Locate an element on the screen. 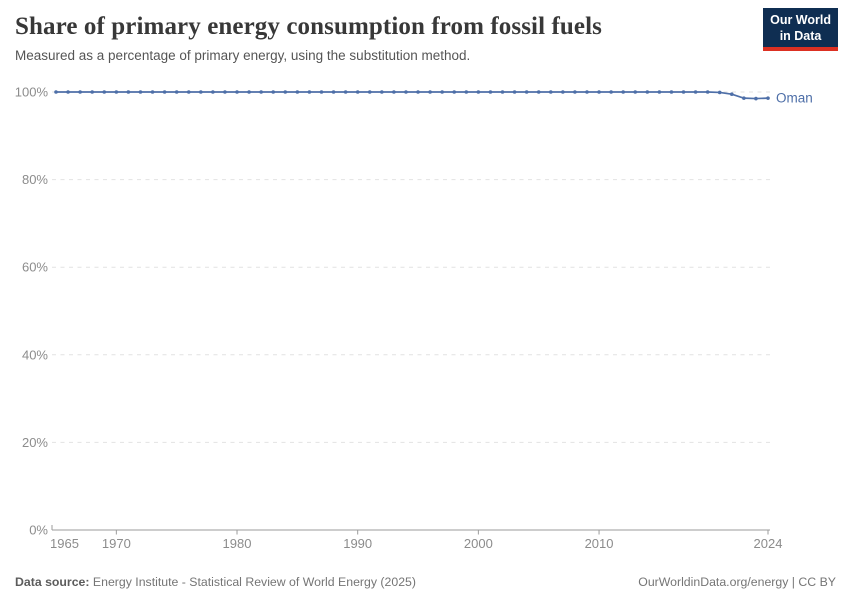  data-source-label: Data source: is located at coordinates (52, 582).